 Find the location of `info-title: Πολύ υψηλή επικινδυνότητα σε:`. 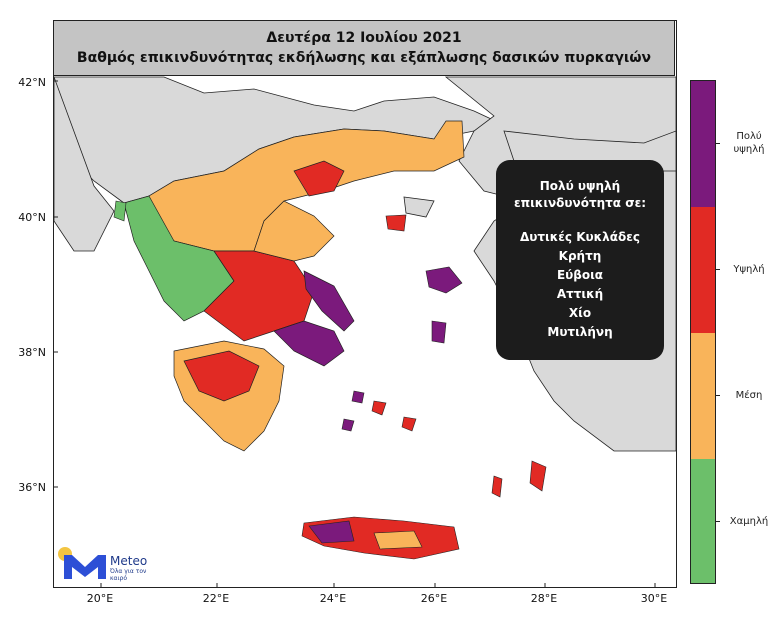

info-title: Πολύ υψηλή επικινδυνότητα σε: is located at coordinates (580, 195).